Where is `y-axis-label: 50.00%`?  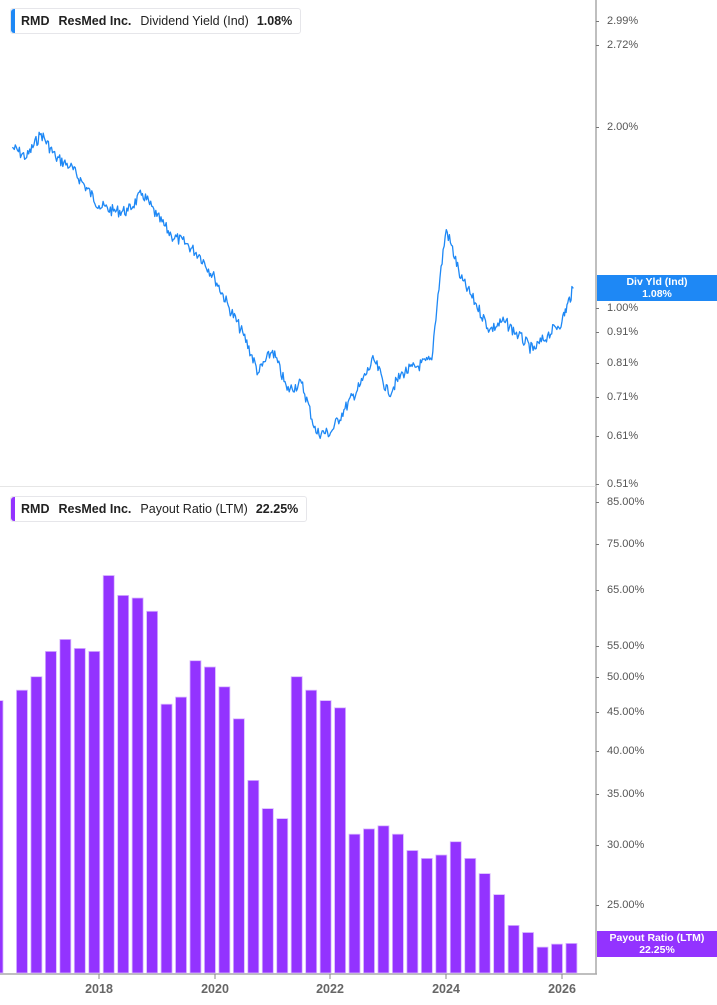 y-axis-label: 50.00% is located at coordinates (626, 677).